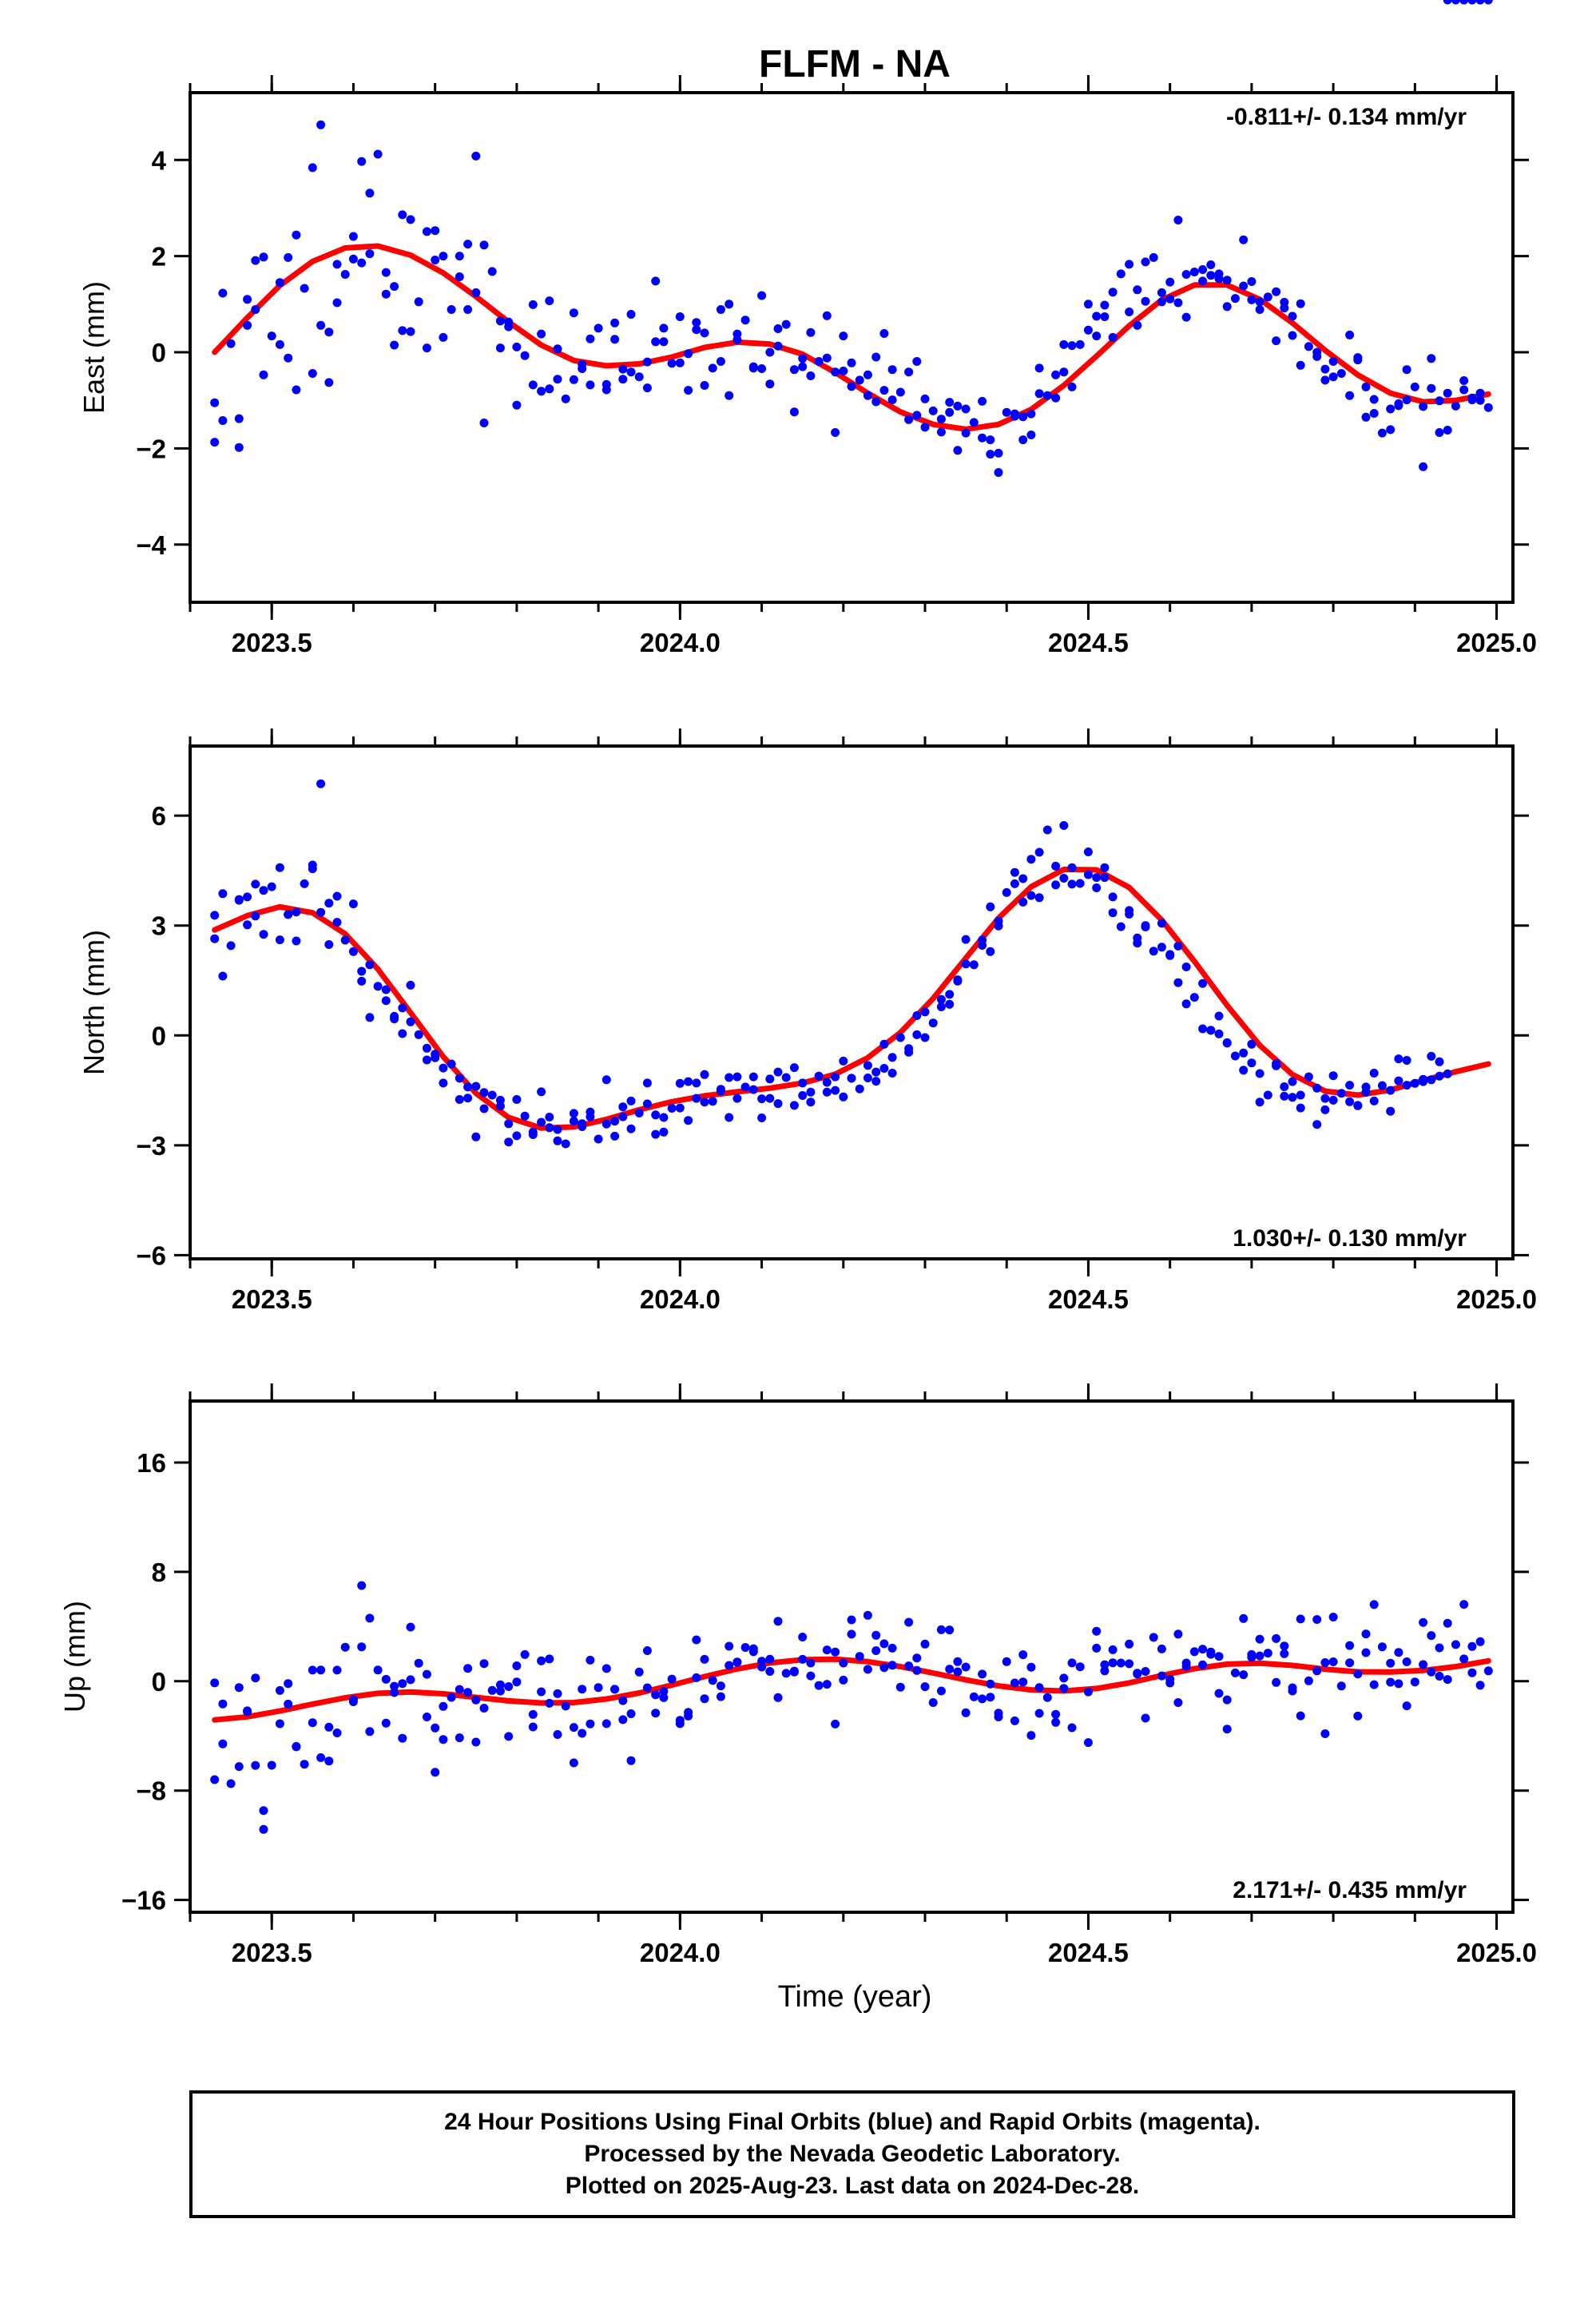 This screenshot has width=1596, height=2318. What do you see at coordinates (680, 642) in the screenshot?
I see `east-x-tick-label: 2024.0` at bounding box center [680, 642].